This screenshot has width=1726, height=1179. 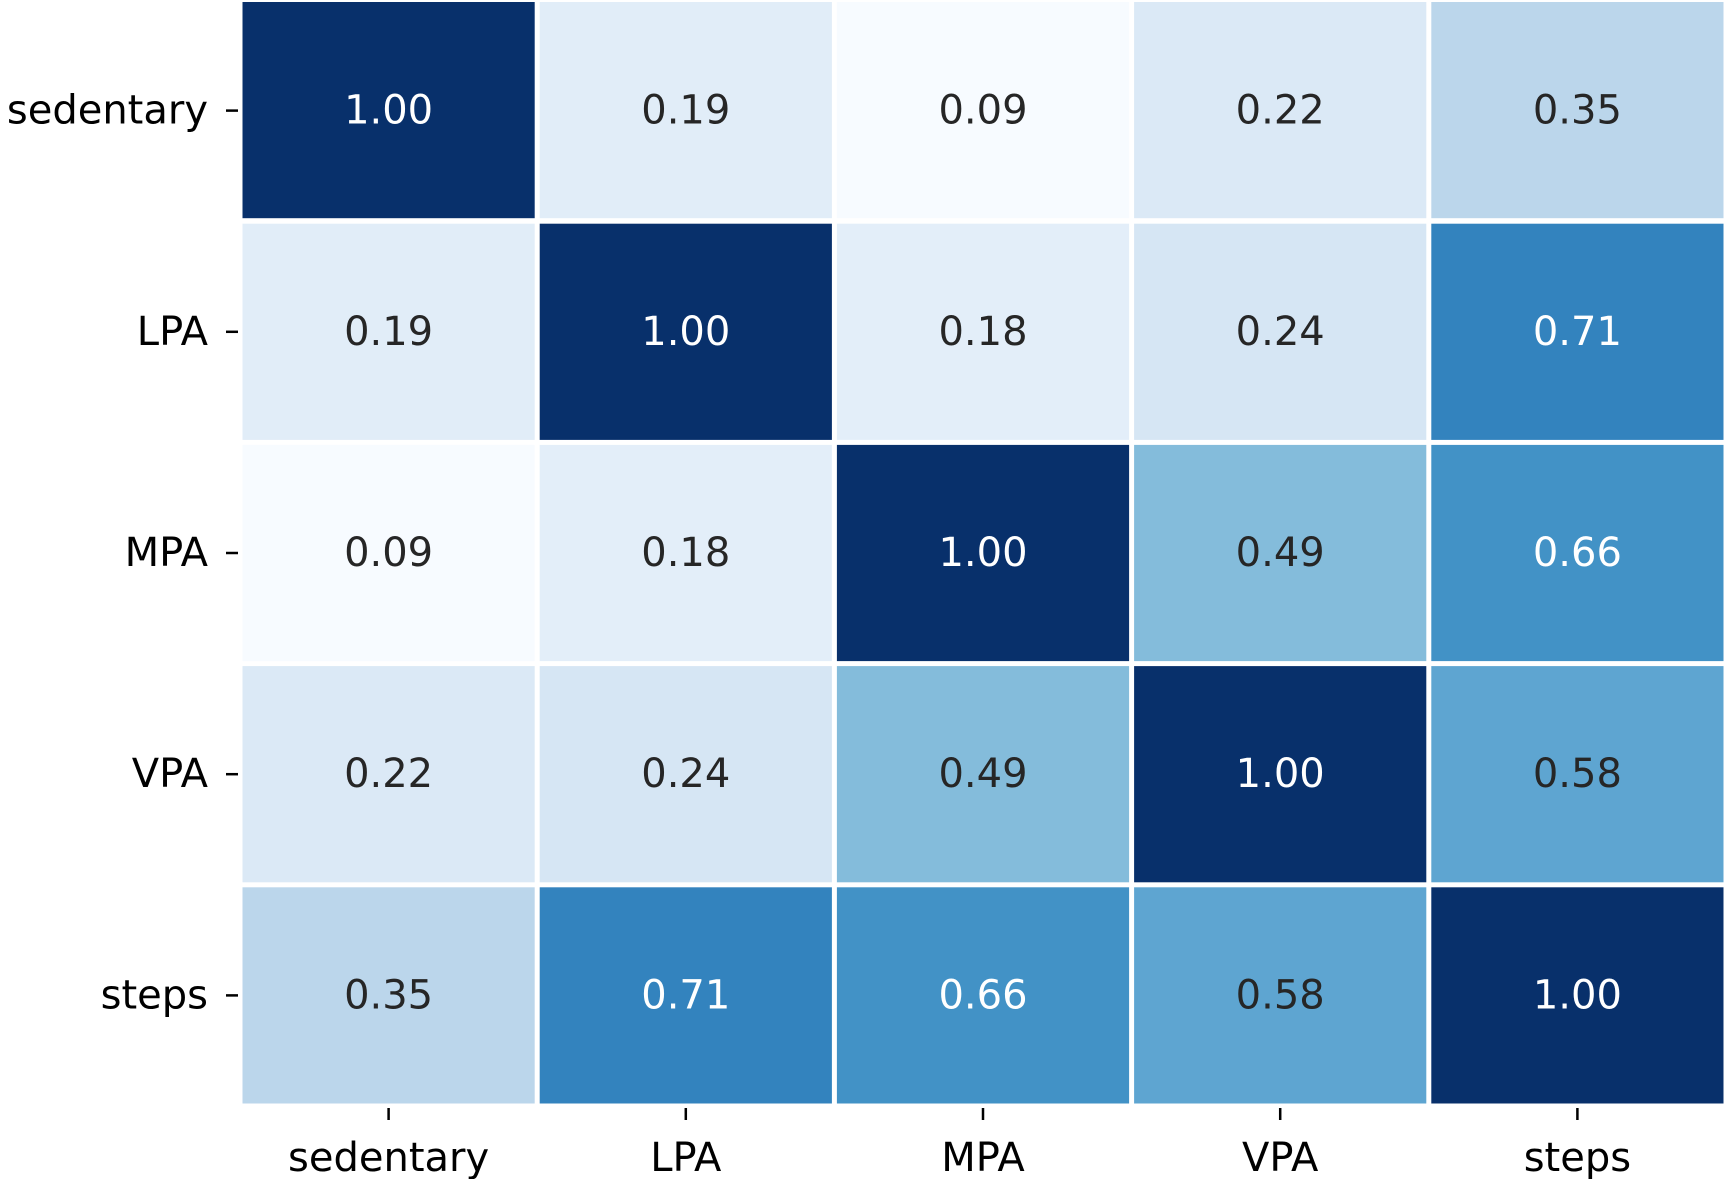 I want to click on heatmap-cell-sedentary-lpa, so click(x=685, y=110).